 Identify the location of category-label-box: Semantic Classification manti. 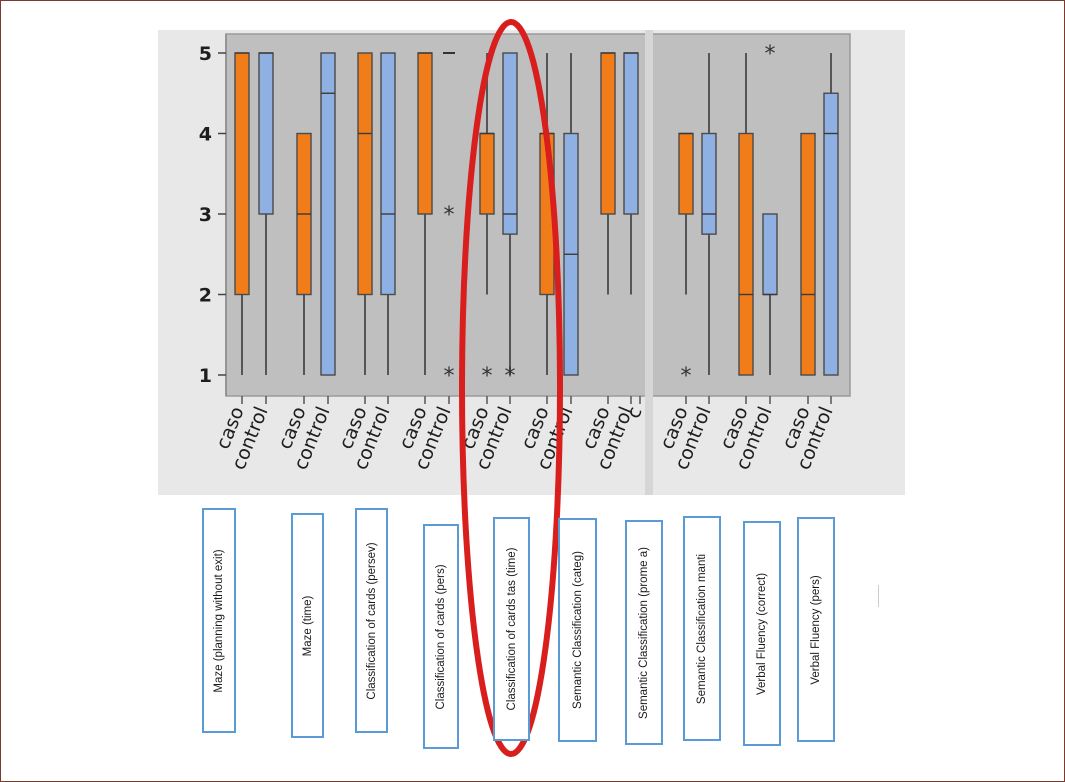
(702, 628).